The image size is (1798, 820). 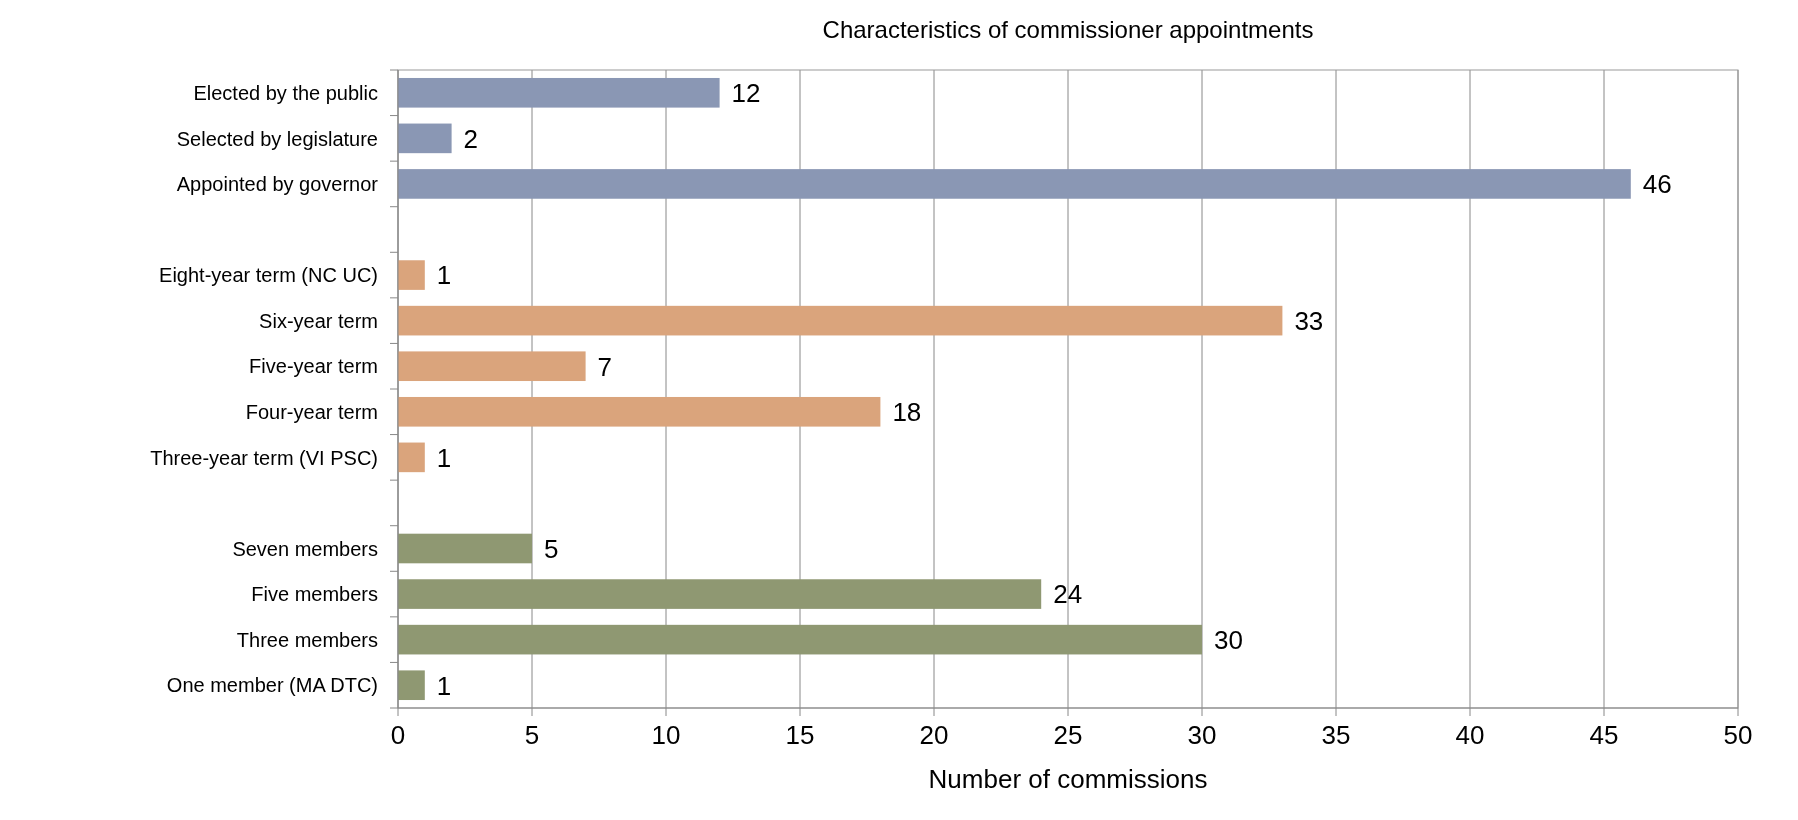 What do you see at coordinates (264, 457) in the screenshot?
I see `y-tick-label: Three-year term (VI PSC)` at bounding box center [264, 457].